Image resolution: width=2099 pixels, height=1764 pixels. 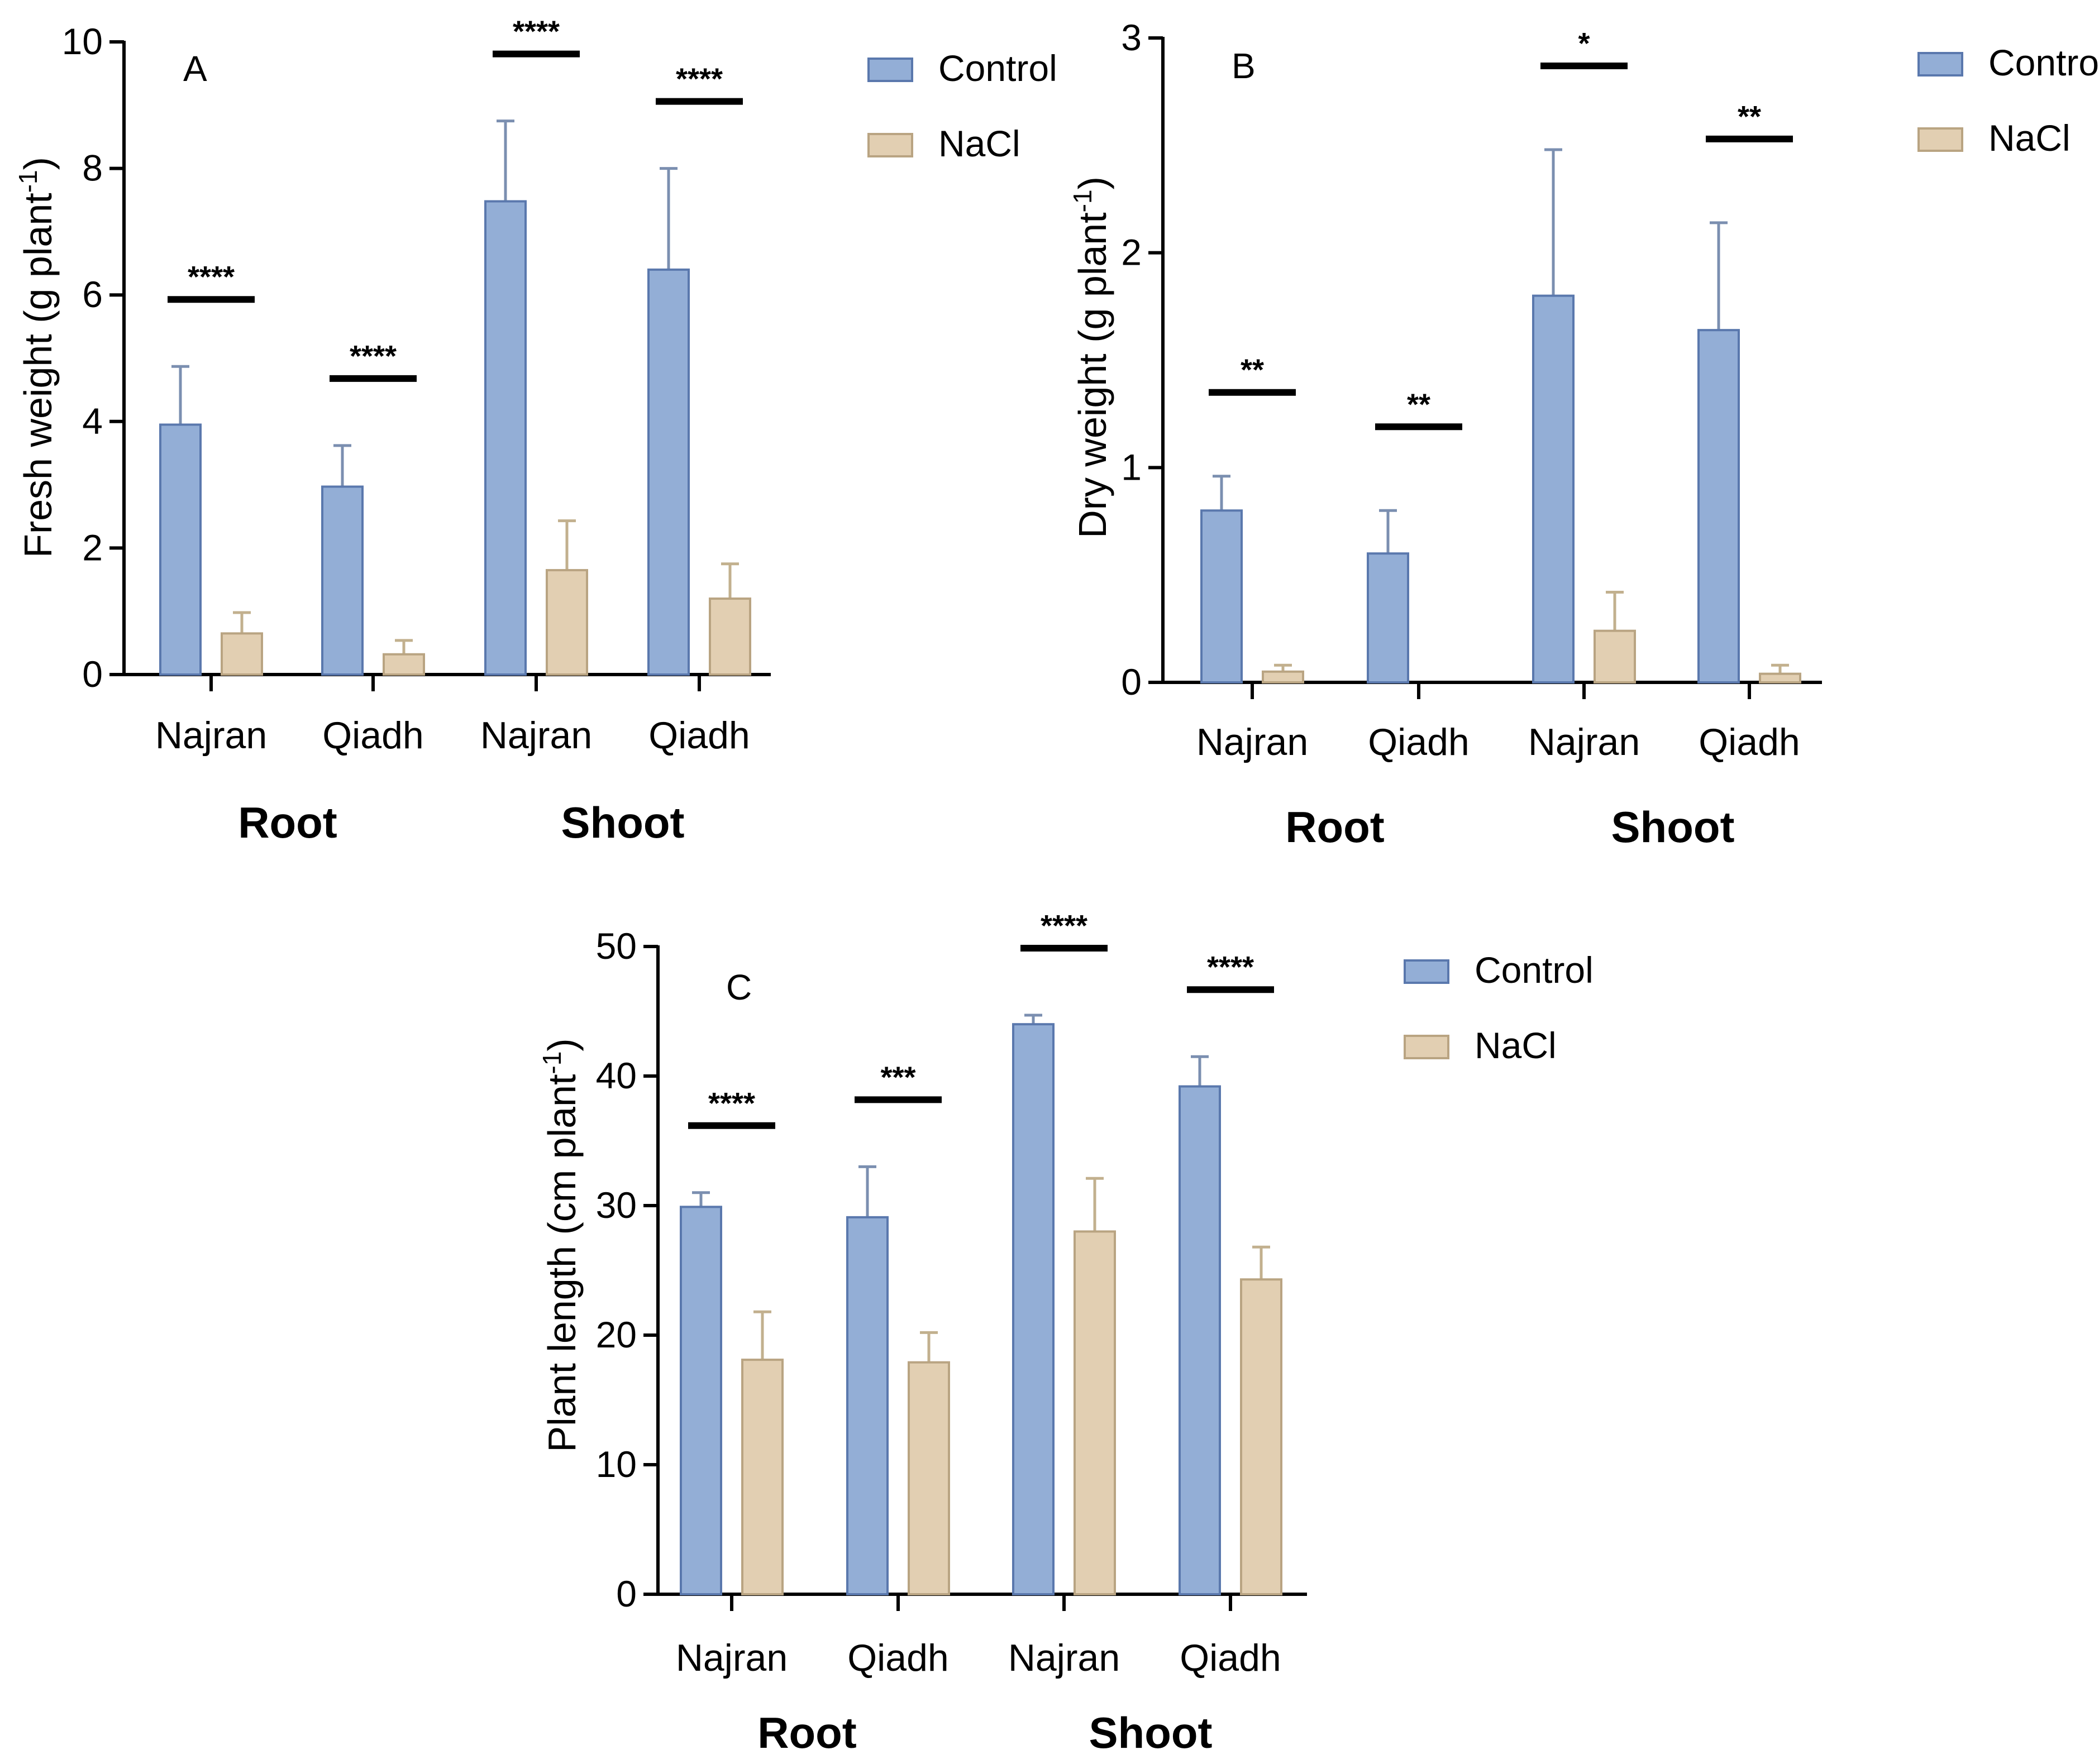 I want to click on y-axis-label: Plant length (cm plant-1), so click(x=560, y=1245).